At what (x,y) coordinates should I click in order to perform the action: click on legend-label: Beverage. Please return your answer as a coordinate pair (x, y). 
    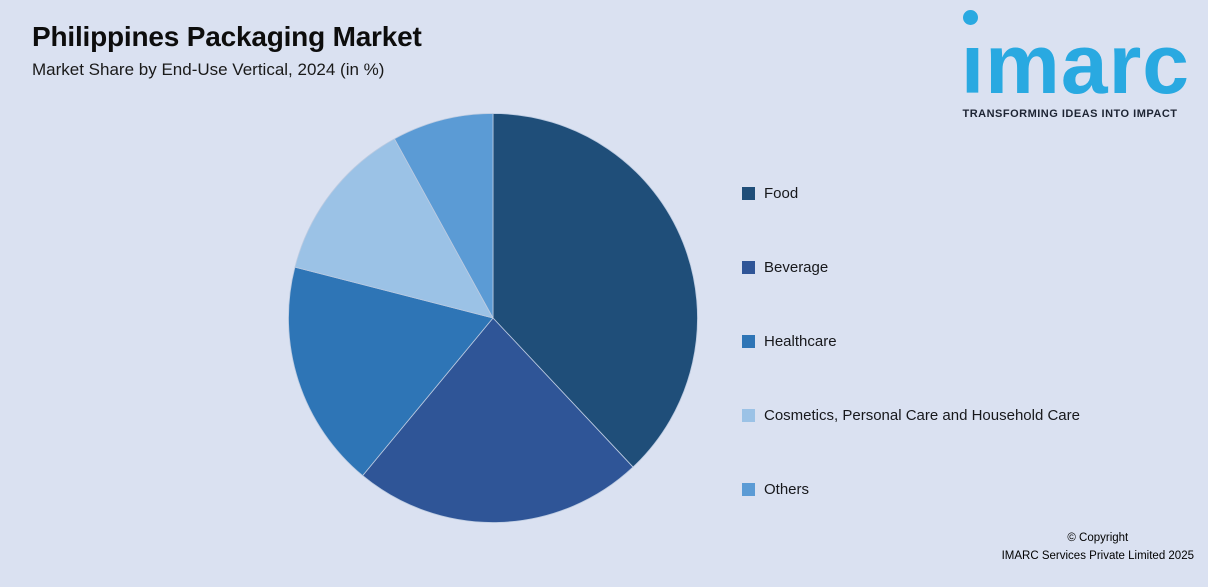
    Looking at the image, I should click on (796, 267).